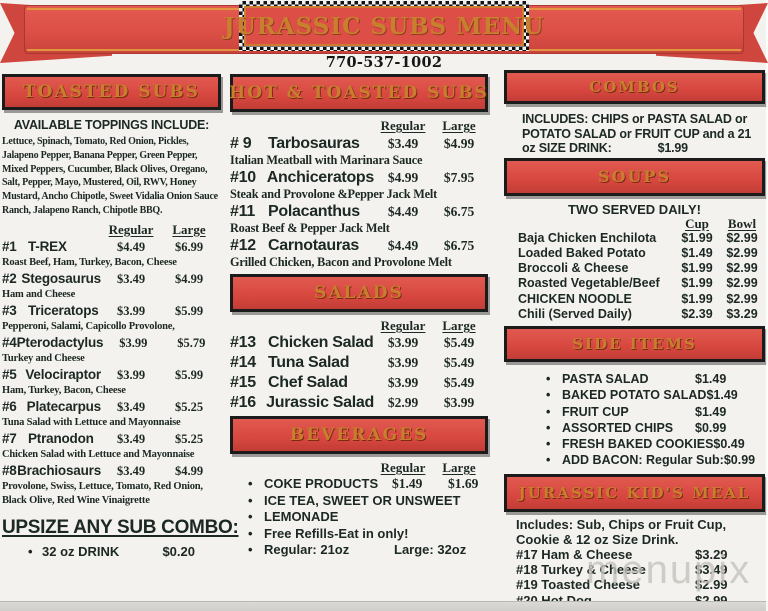 This screenshot has width=768, height=611. Describe the element at coordinates (634, 253) in the screenshot. I see `soup-row: Loaded Baked Potato $1.49 $2.99` at that location.